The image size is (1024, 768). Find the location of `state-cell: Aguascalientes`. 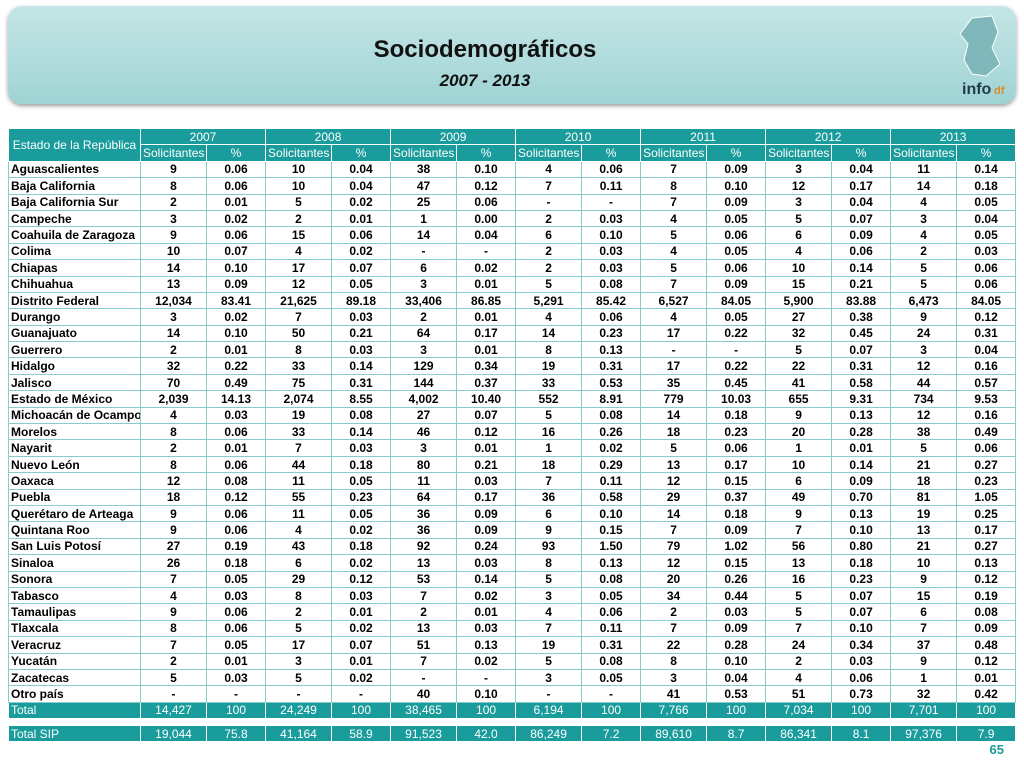

state-cell: Aguascalientes is located at coordinates (74, 169).